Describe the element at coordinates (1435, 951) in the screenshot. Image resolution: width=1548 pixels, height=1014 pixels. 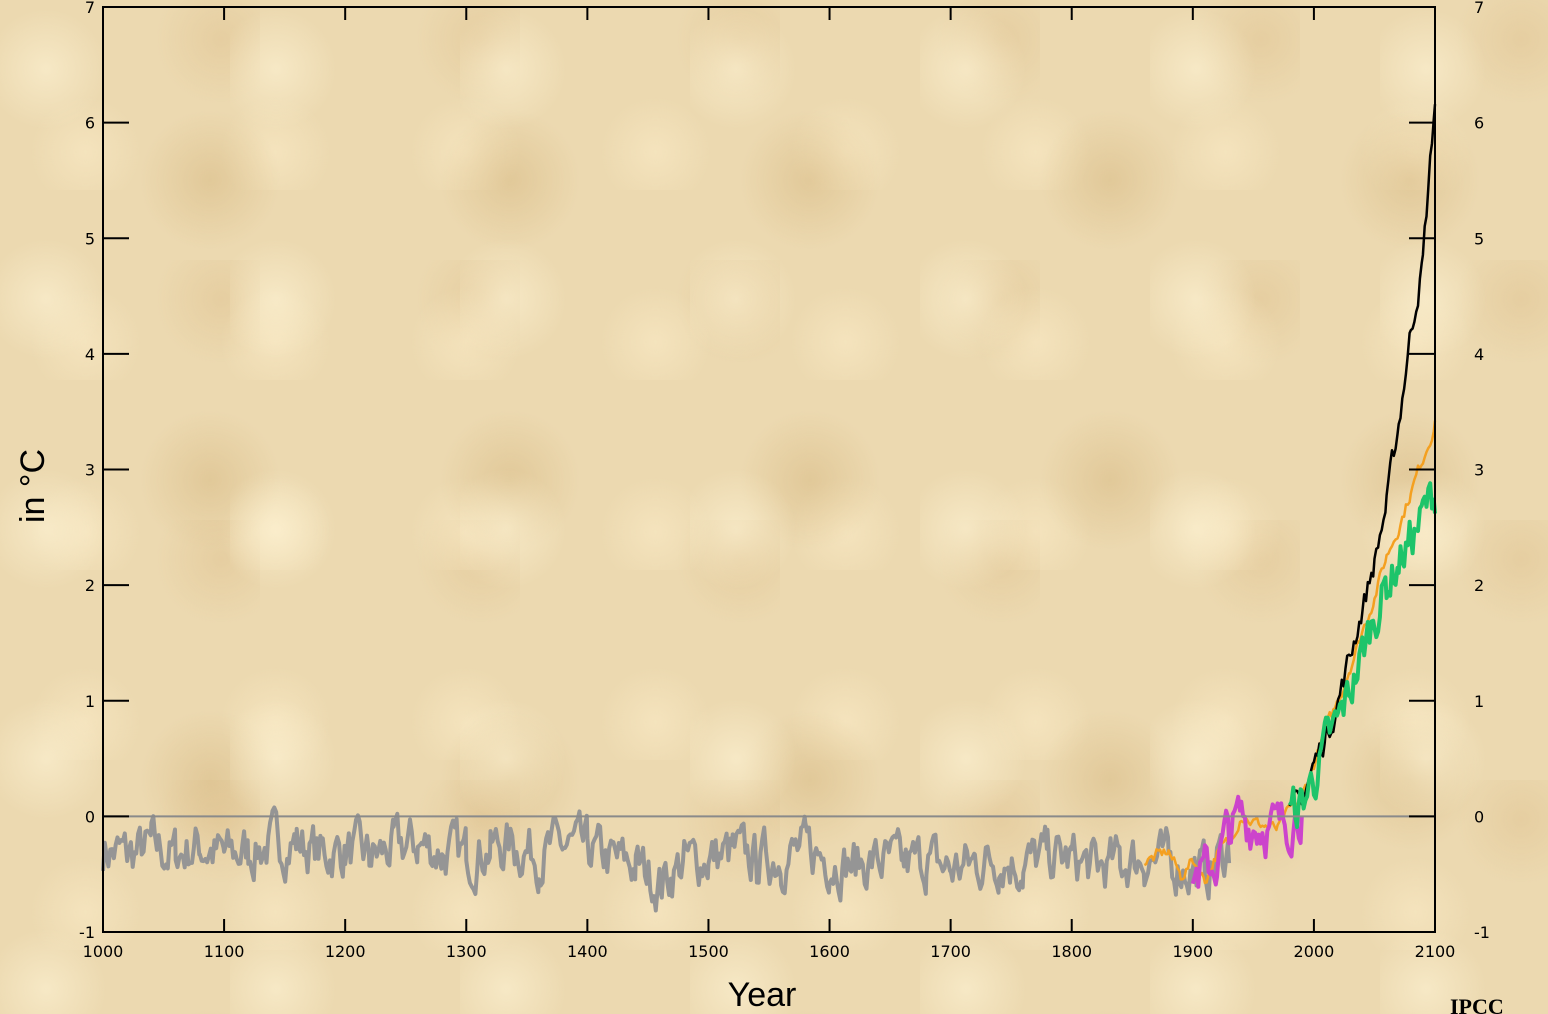
I see `x-tick-label: 2100` at that location.